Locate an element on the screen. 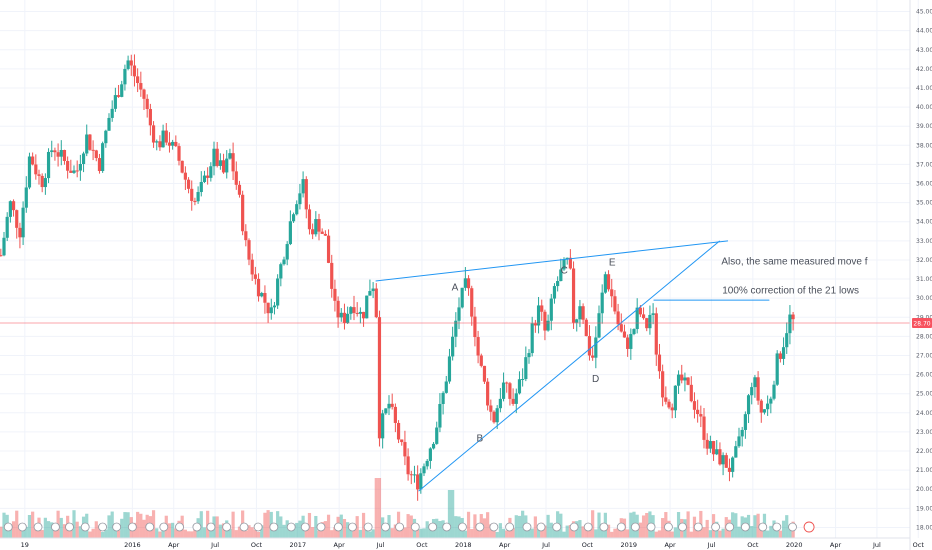 The image size is (932, 550). earnings-marker-icon is located at coordinates (809, 527).